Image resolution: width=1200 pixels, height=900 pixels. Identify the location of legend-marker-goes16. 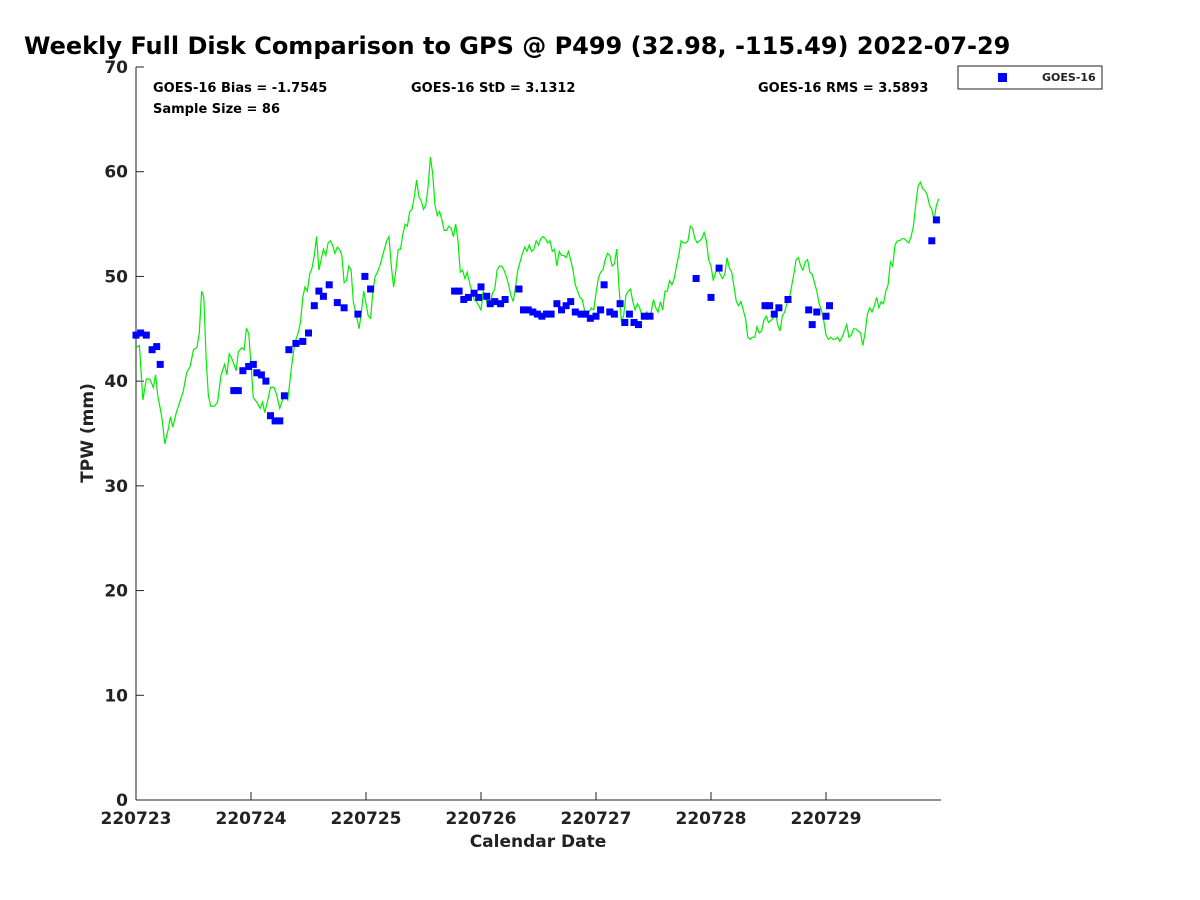
(1002, 77).